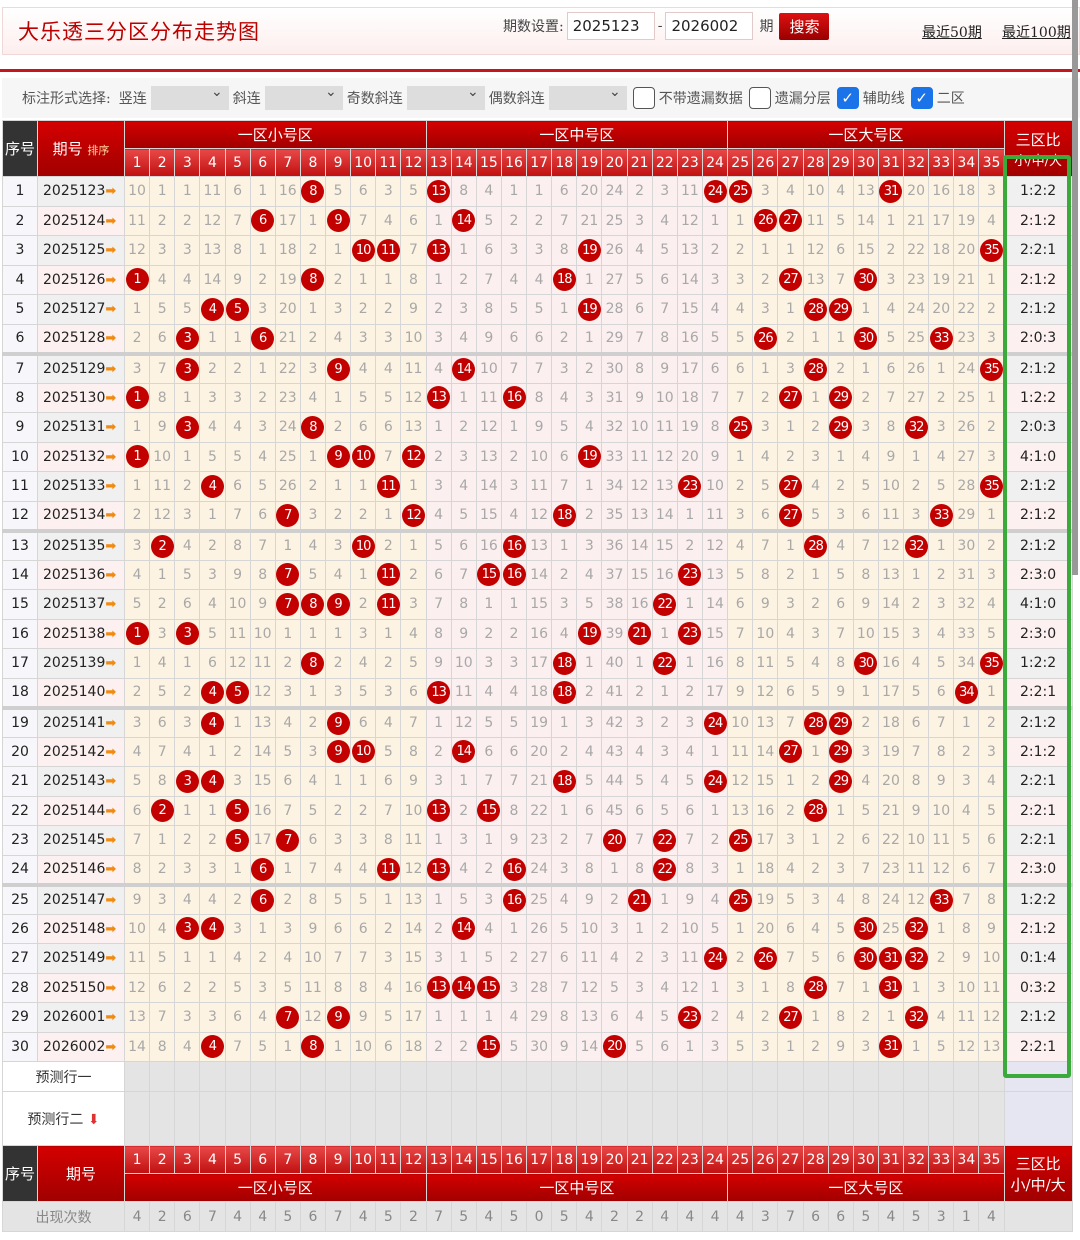 The height and width of the screenshot is (1240, 1080). I want to click on row-period: 2025137➡, so click(81, 604).